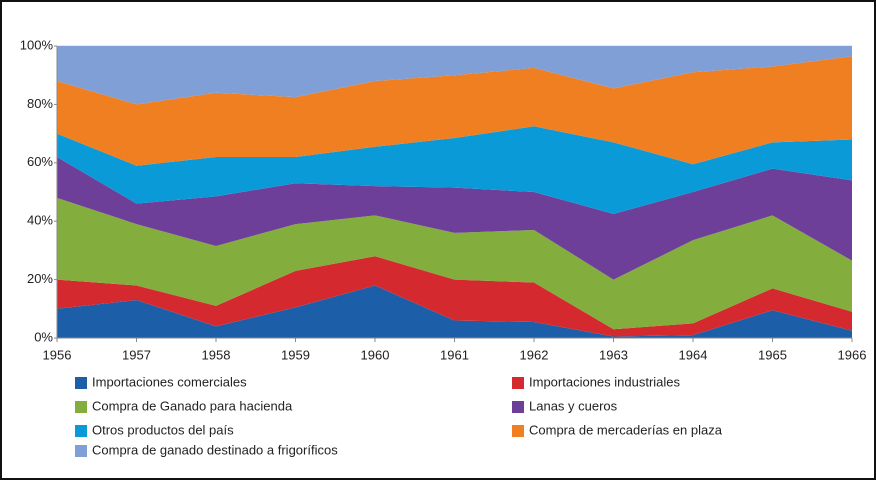  I want to click on legend-label: Importaciones industriales, so click(605, 381).